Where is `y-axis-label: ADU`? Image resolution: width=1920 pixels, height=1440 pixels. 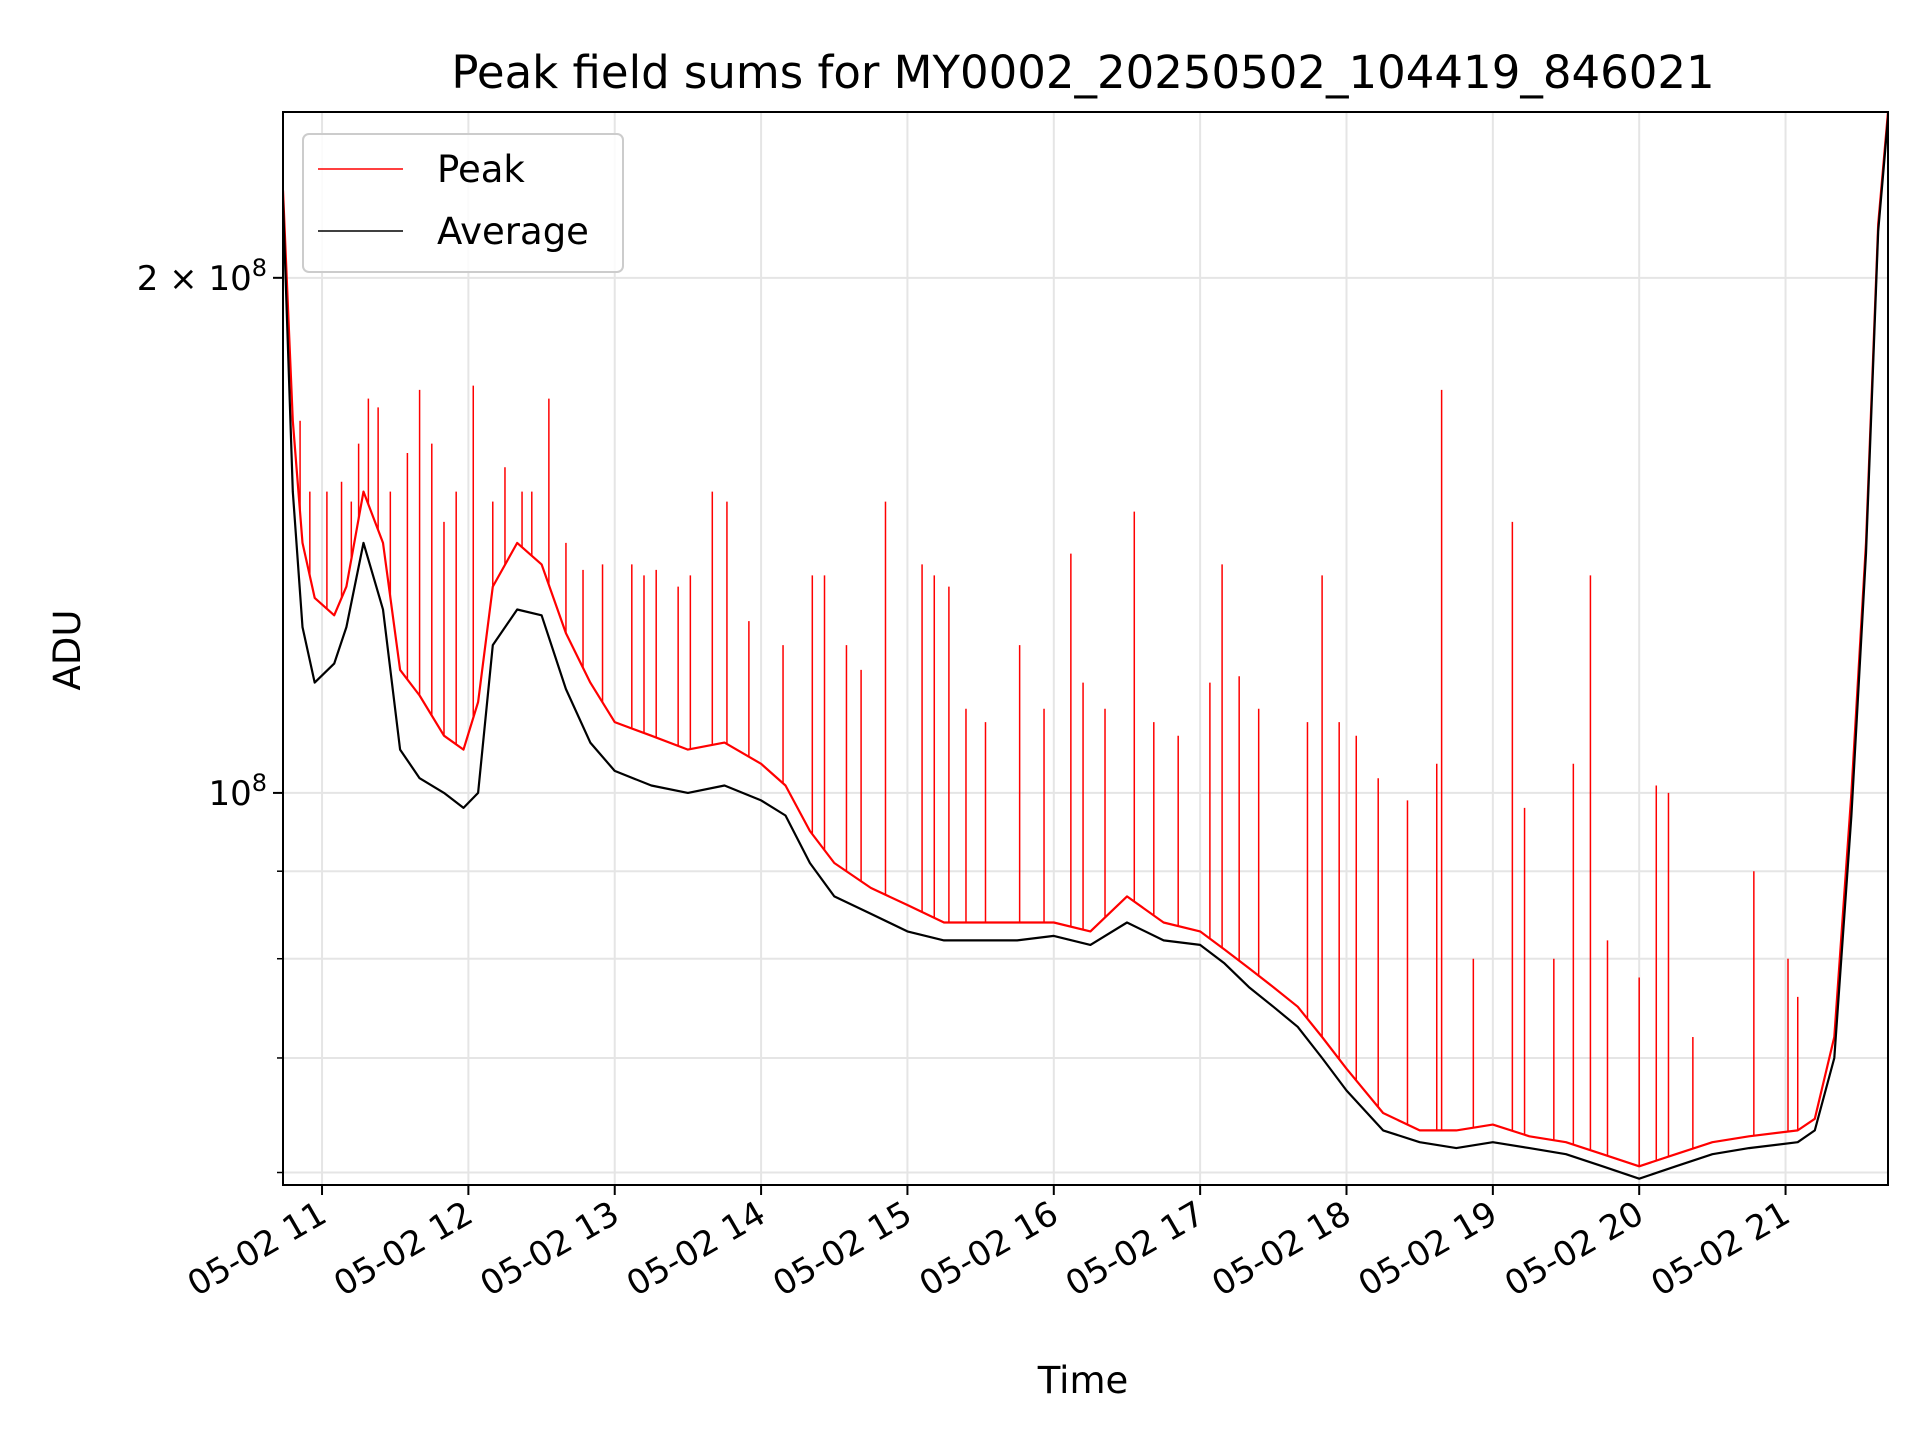
y-axis-label: ADU is located at coordinates (67, 650).